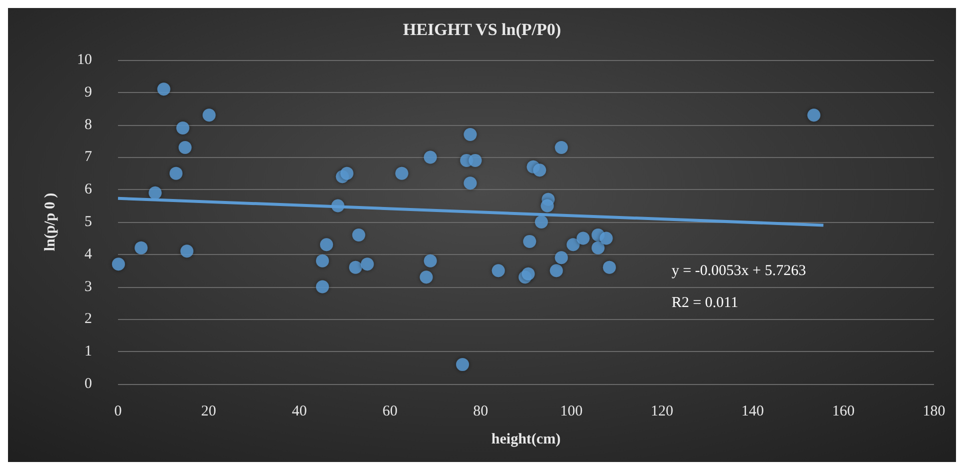  Describe the element at coordinates (526, 440) in the screenshot. I see `x-axis-title: height(cm)` at that location.